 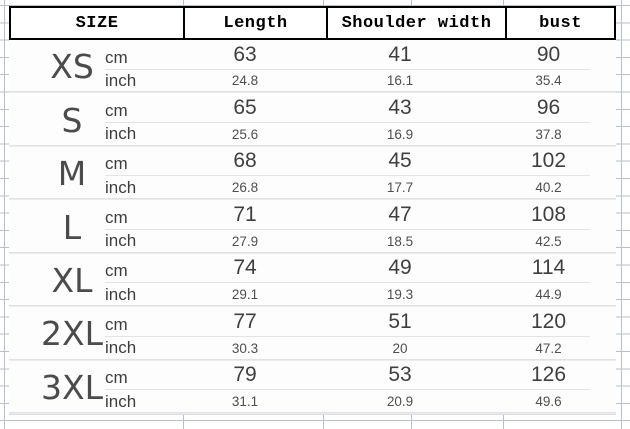 What do you see at coordinates (548, 295) in the screenshot?
I see `bust-inch-value: 44.9` at bounding box center [548, 295].